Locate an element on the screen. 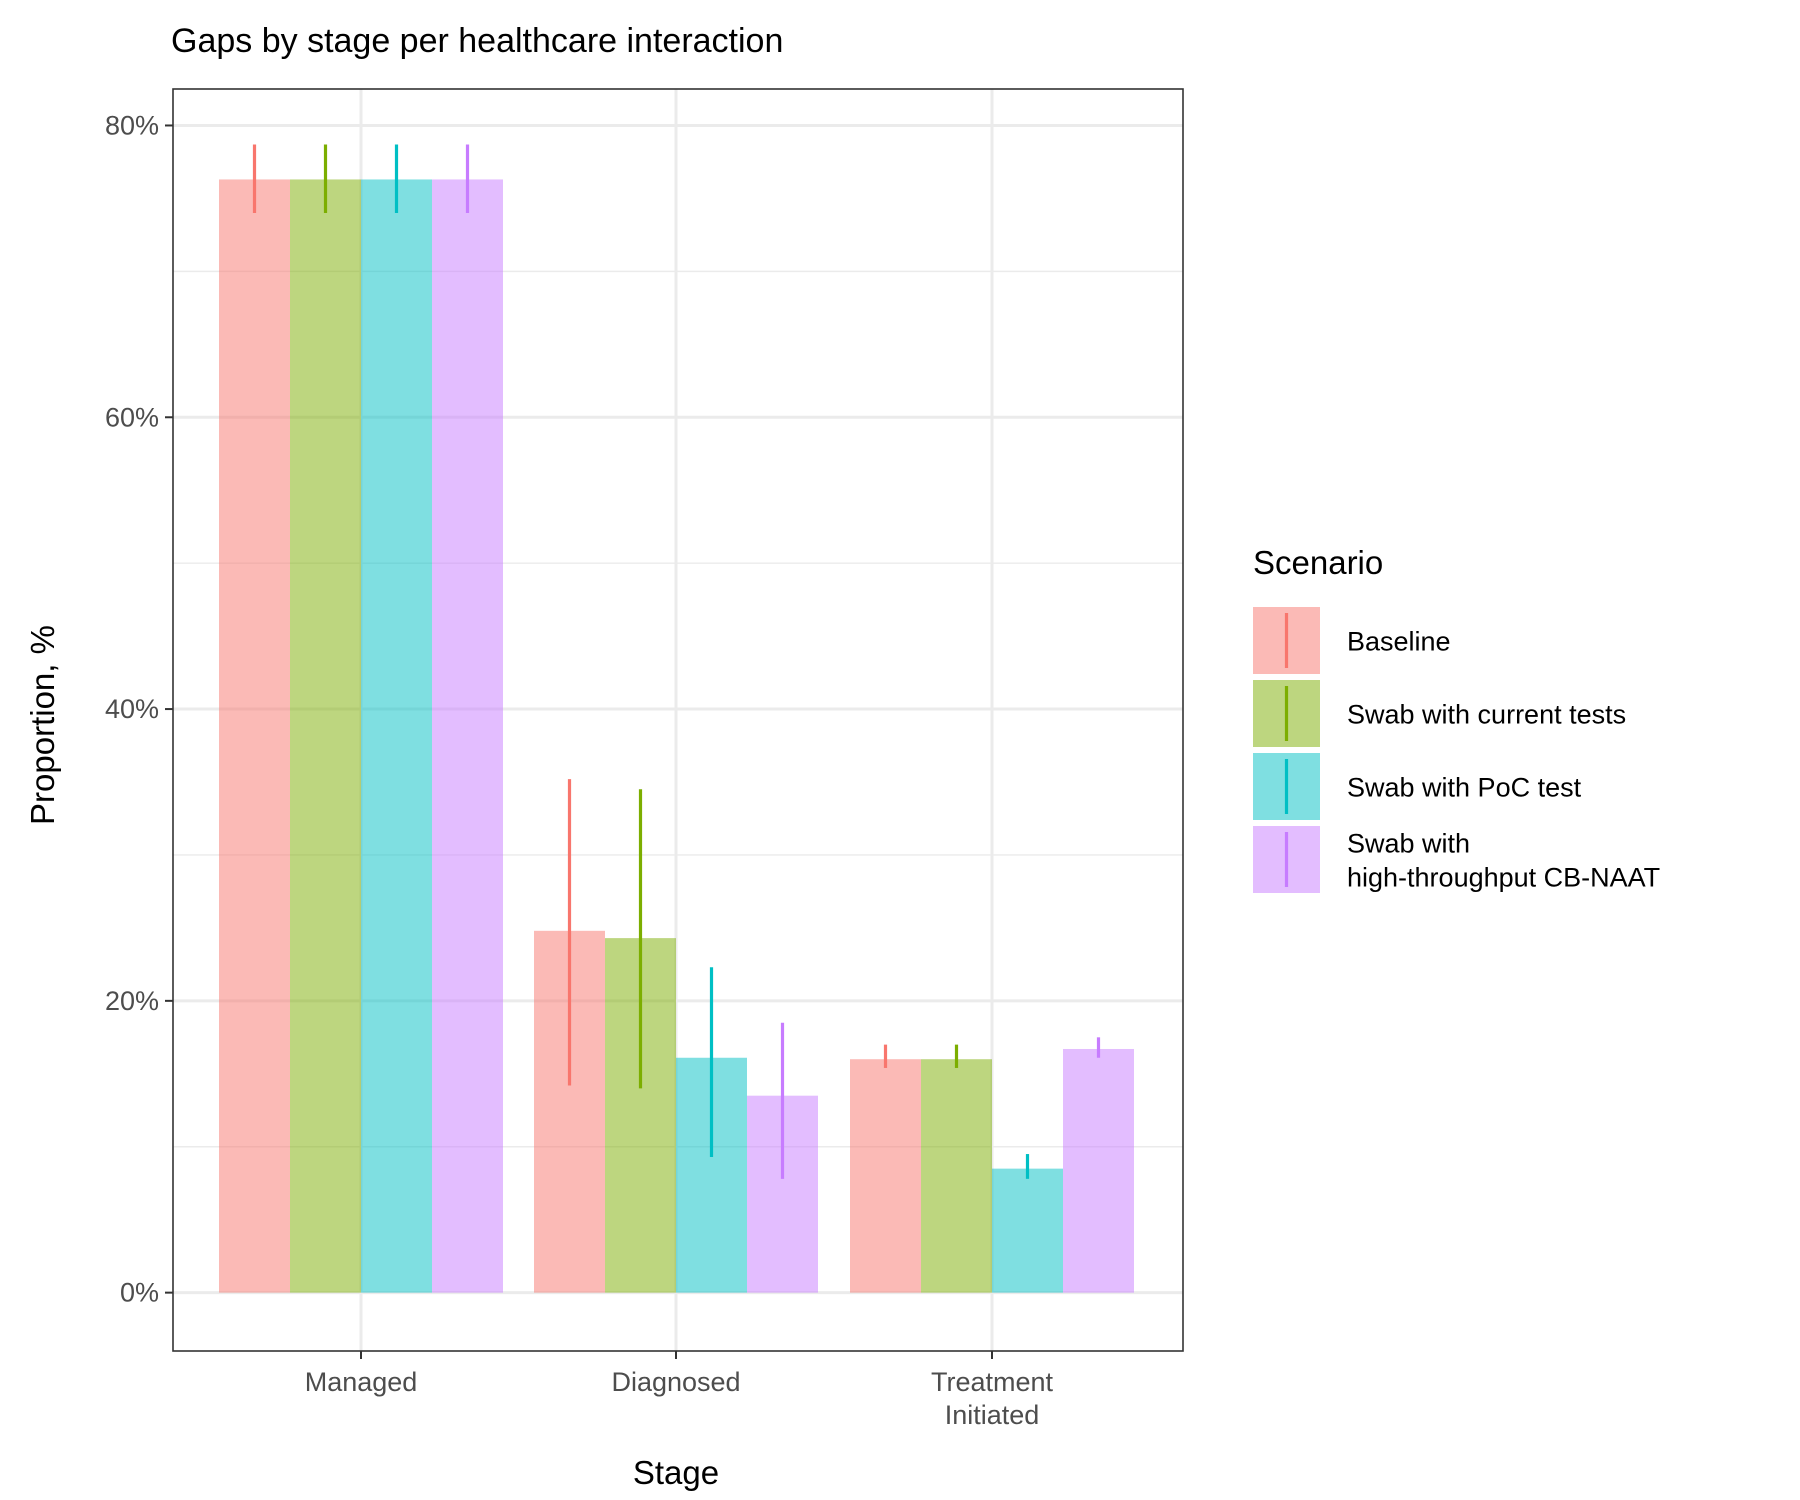 The height and width of the screenshot is (1500, 1800). legend-label-line: Swab with PoC test is located at coordinates (1464, 788).